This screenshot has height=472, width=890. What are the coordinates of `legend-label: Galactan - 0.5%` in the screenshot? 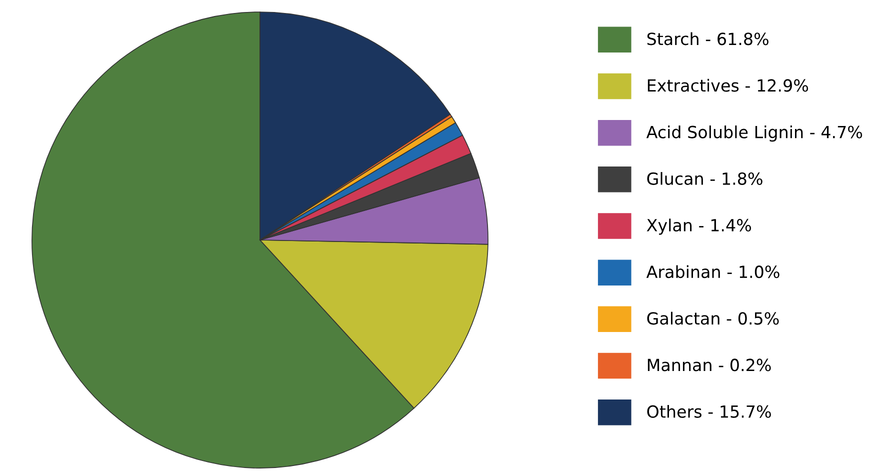 It's located at (713, 318).